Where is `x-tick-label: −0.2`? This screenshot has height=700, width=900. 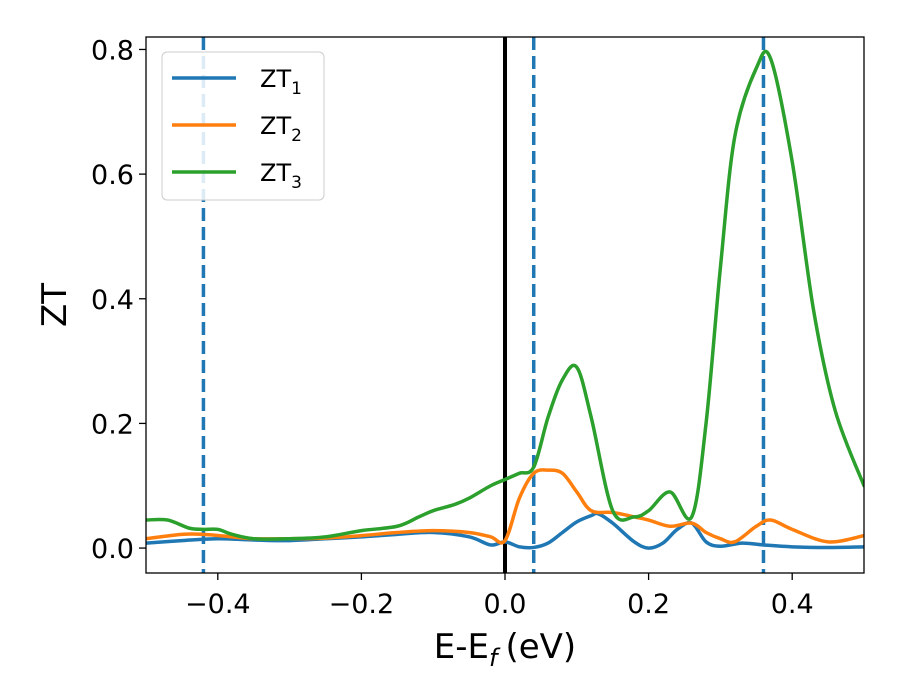
x-tick-label: −0.2 is located at coordinates (362, 604).